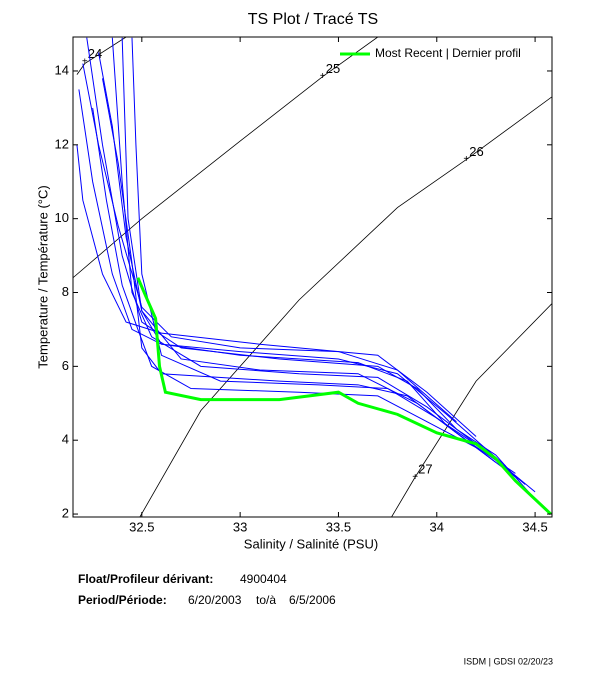  I want to click on period-end: 6/5/2006, so click(312, 600).